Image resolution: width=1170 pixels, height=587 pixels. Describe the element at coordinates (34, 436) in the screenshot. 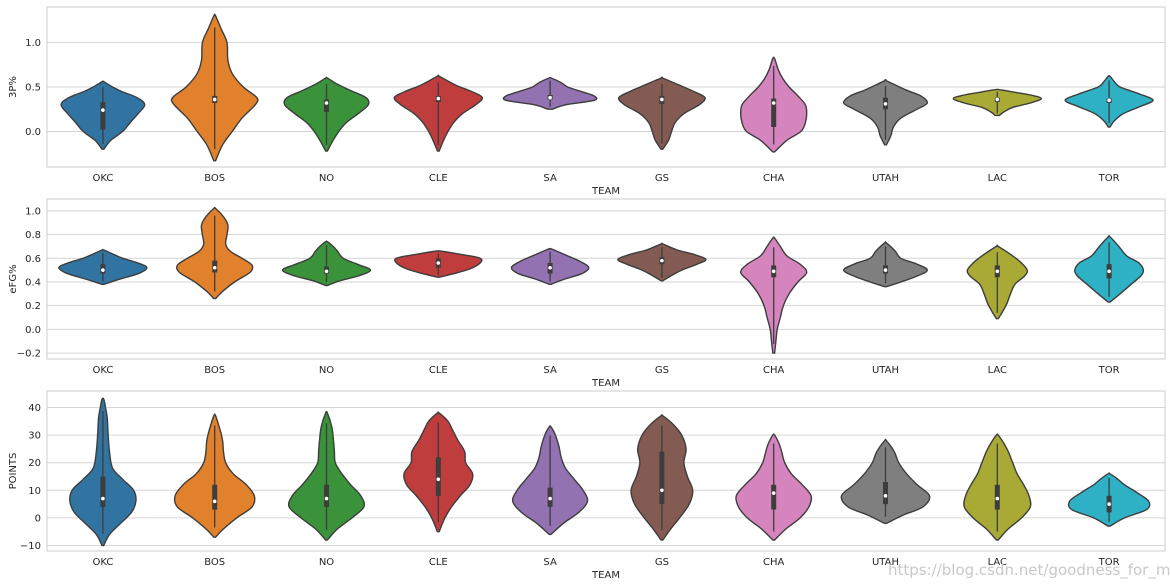

I see `y-tick-label: 30` at that location.